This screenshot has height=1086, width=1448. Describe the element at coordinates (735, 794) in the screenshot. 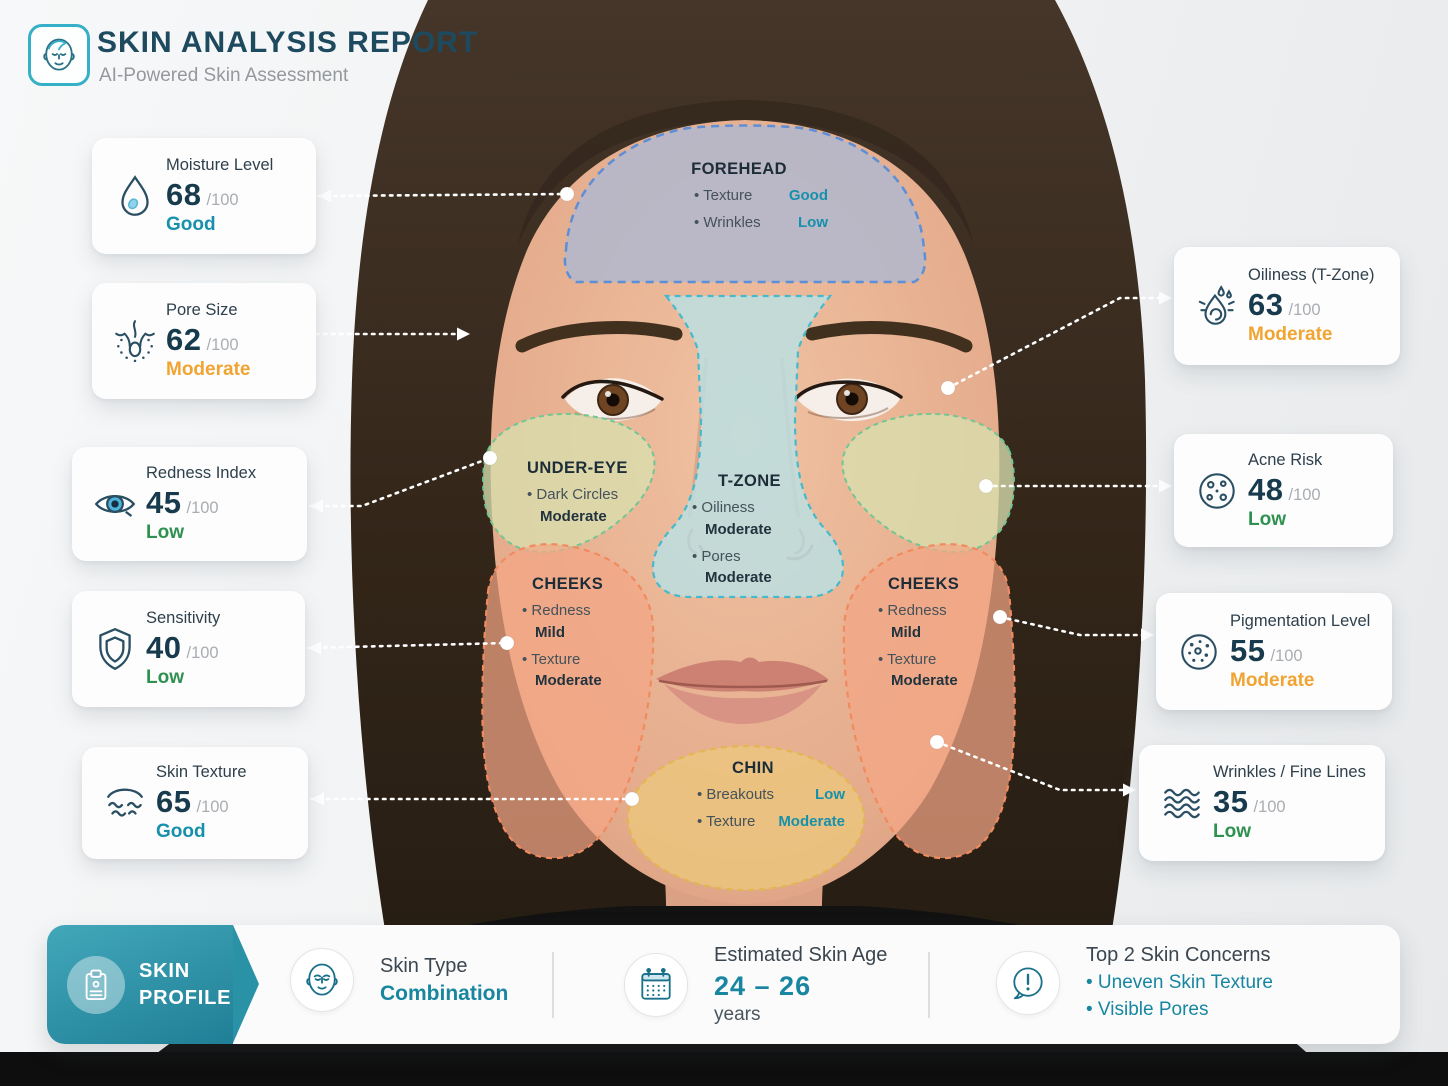

I see `region-item-name: • Breakouts` at that location.